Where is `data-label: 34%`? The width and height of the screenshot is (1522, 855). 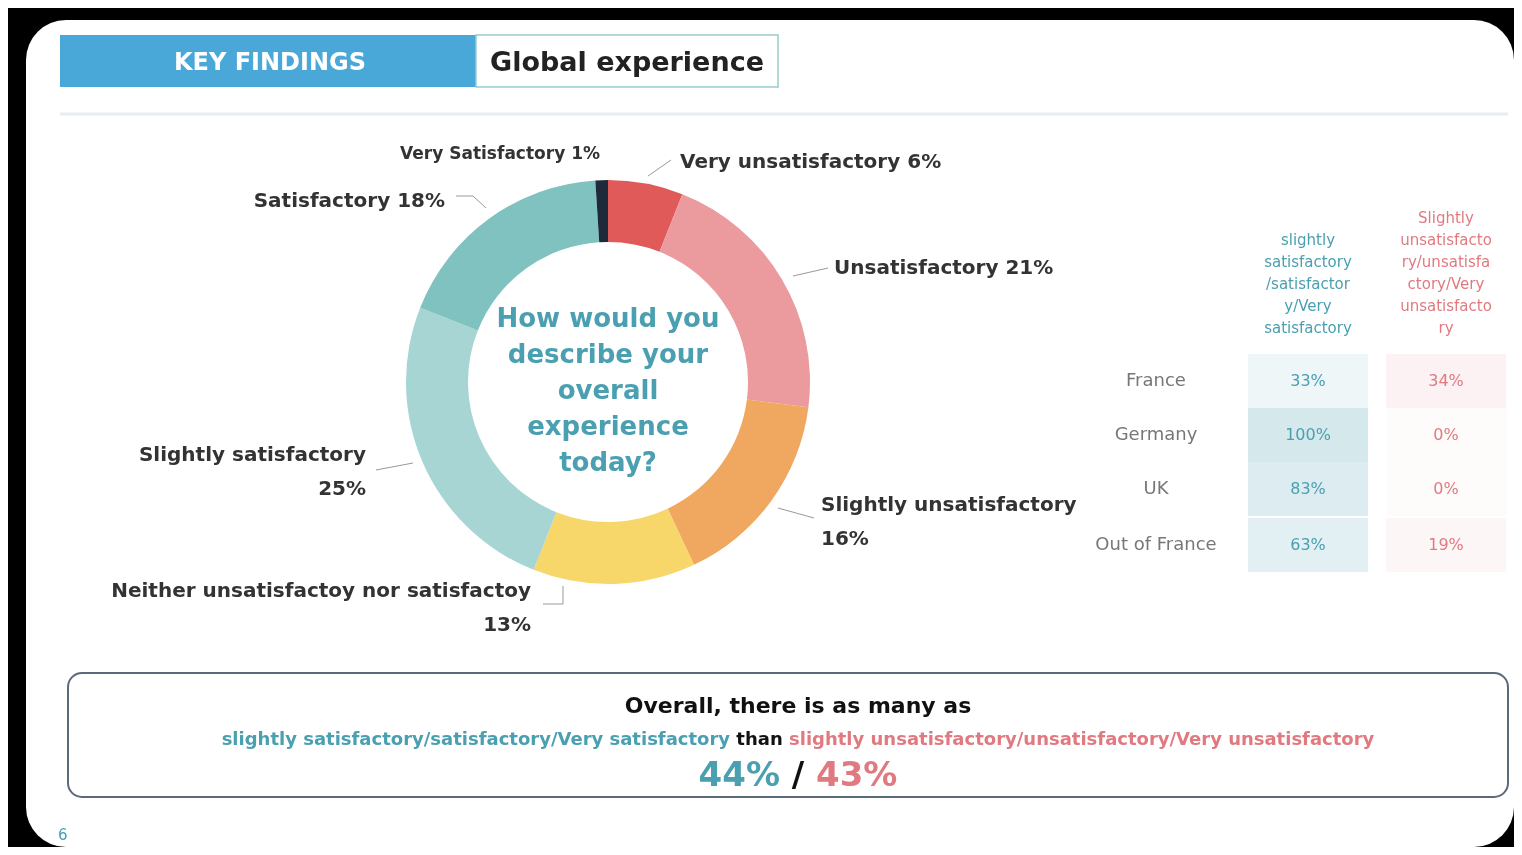 data-label: 34% is located at coordinates (1446, 380).